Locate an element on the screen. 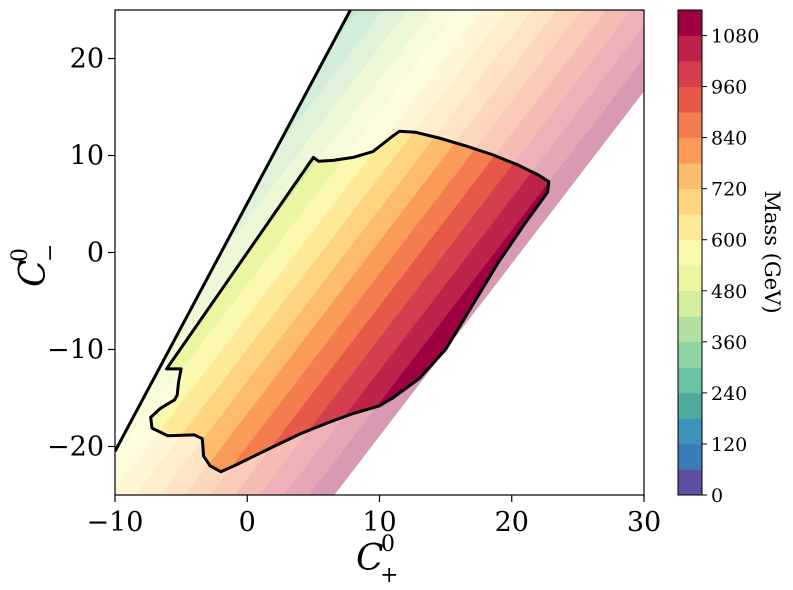  x-tick-label: 10 is located at coordinates (379, 522).